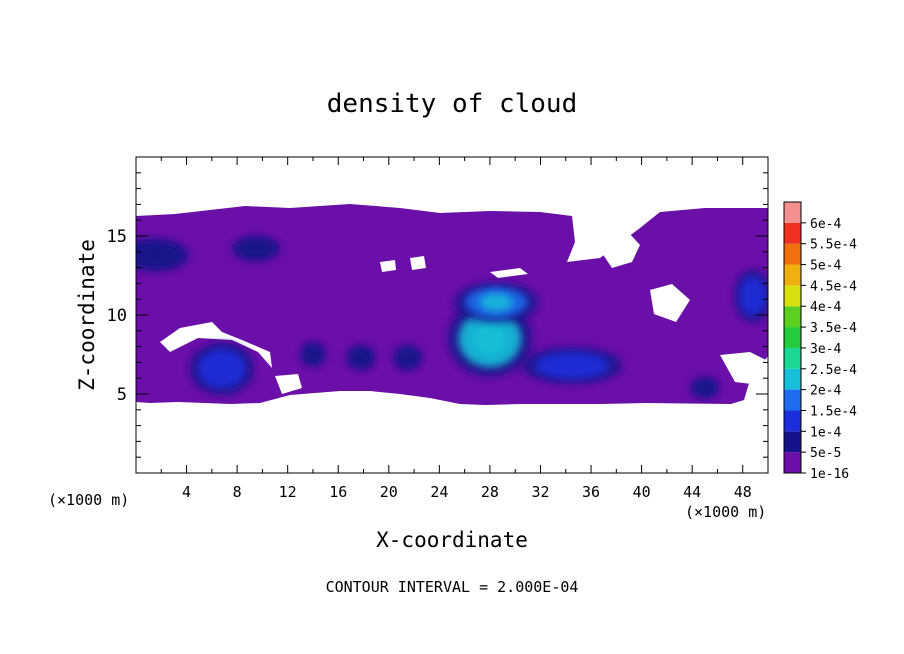  Describe the element at coordinates (833, 328) in the screenshot. I see `colorbar-label: 3.5e-4` at that location.